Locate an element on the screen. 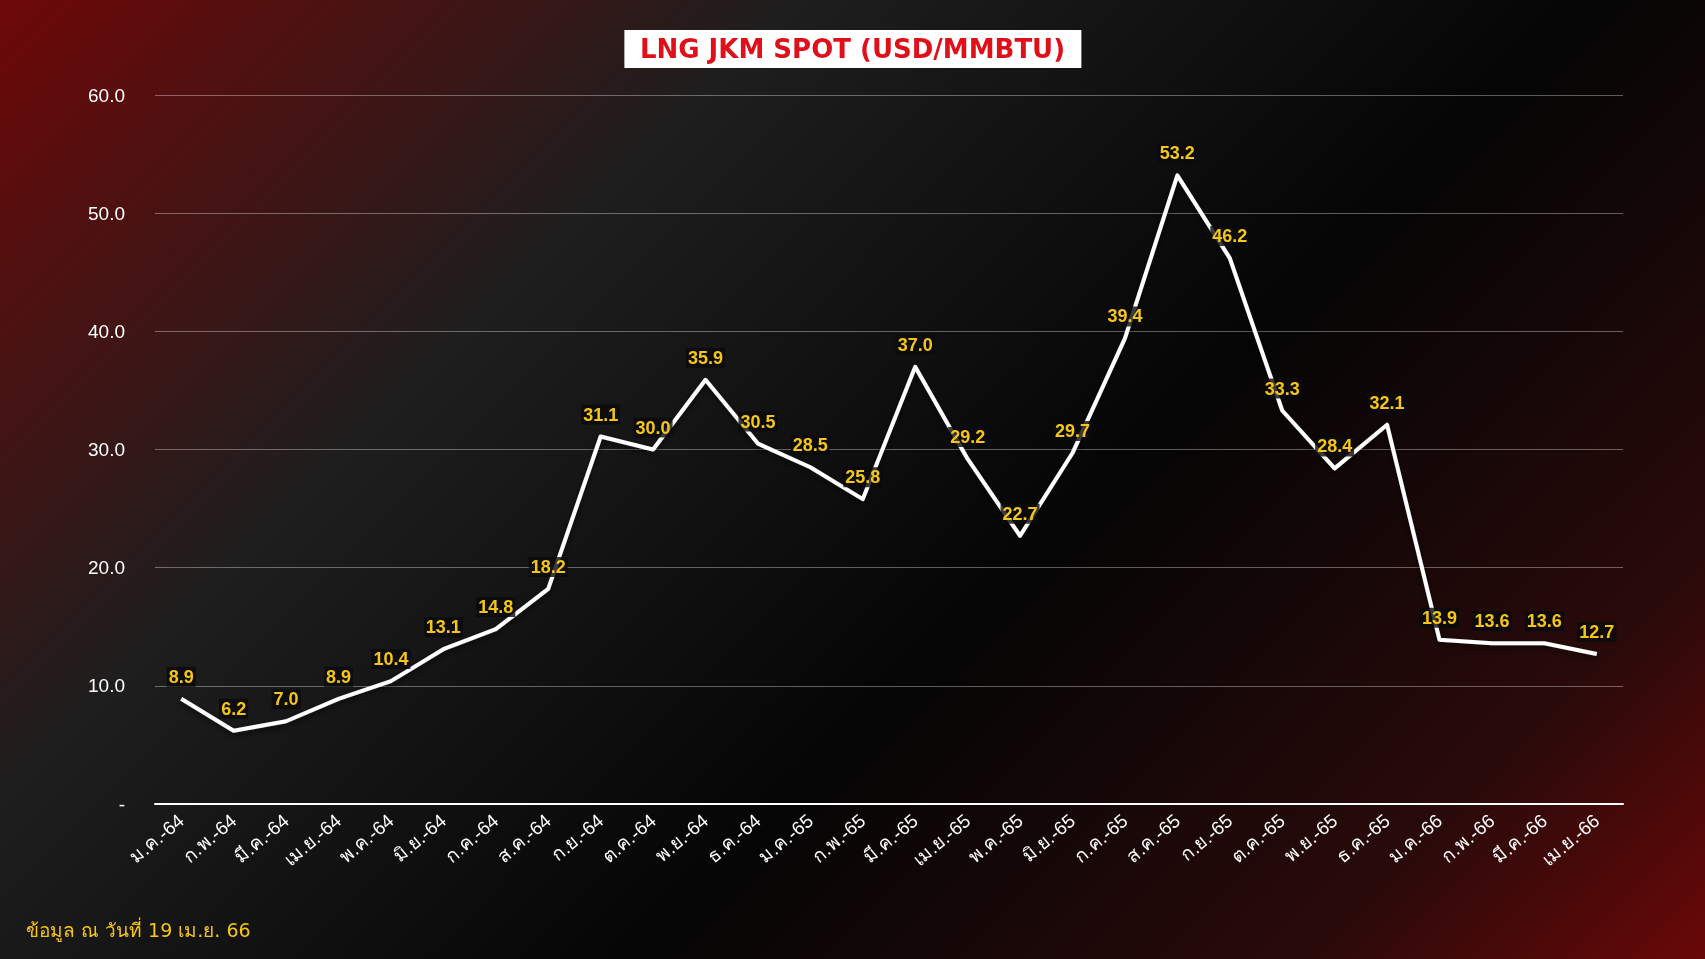  data-label: 28.5 is located at coordinates (810, 445).